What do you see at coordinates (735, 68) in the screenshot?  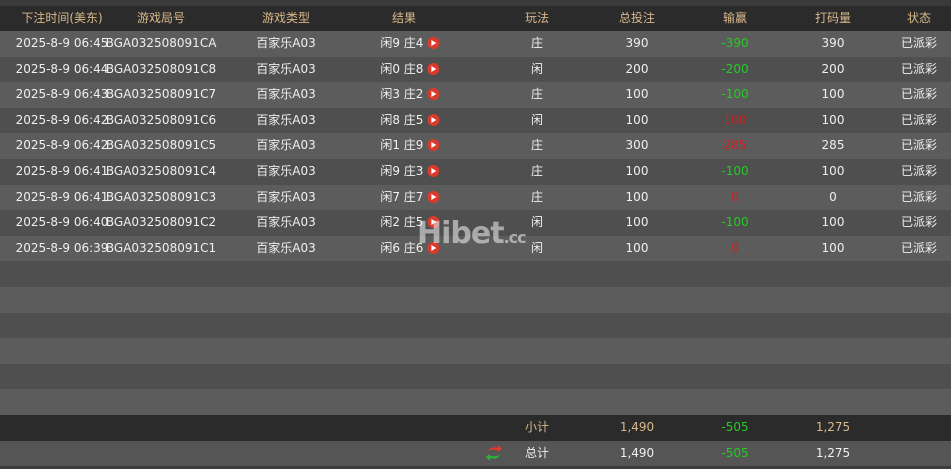 I see `win-loss-text: -200` at bounding box center [735, 68].